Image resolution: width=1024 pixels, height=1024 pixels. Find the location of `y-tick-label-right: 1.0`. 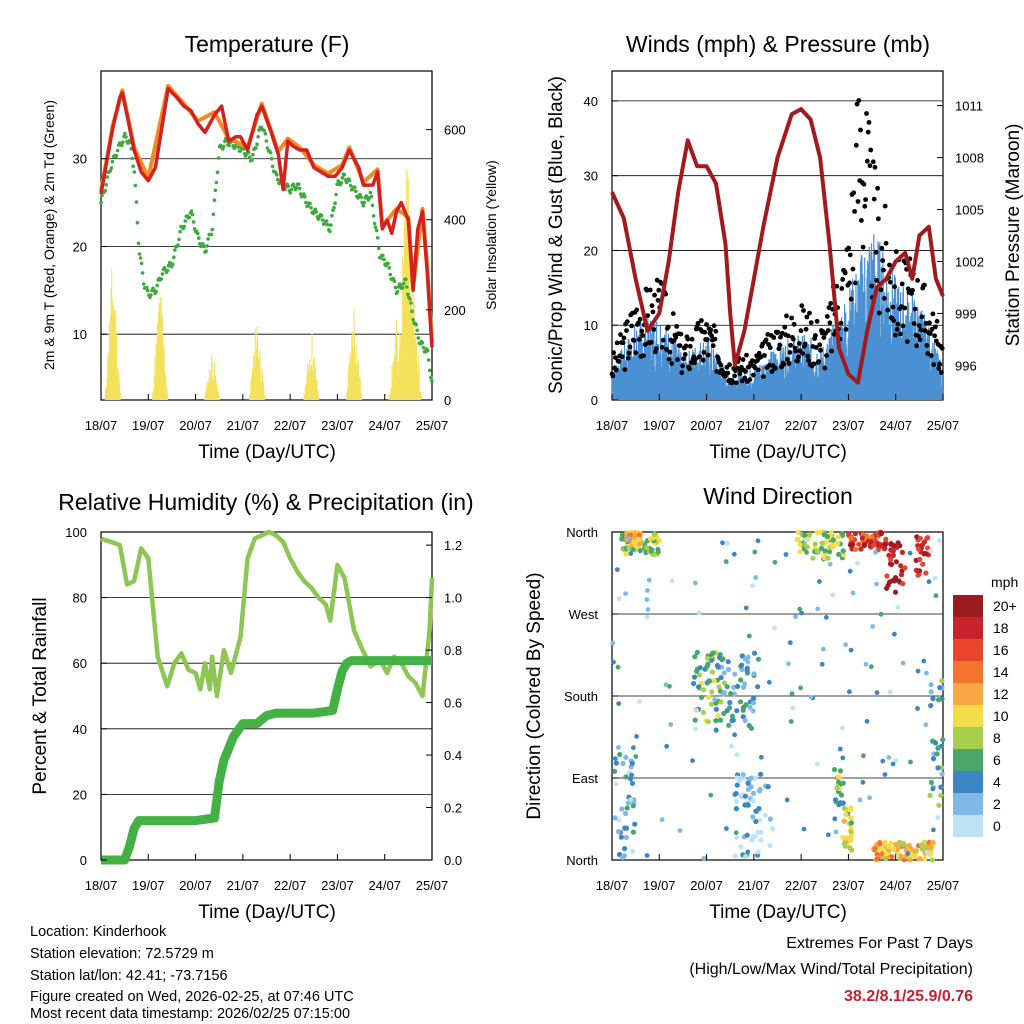

y-tick-label-right: 1.0 is located at coordinates (453, 598).